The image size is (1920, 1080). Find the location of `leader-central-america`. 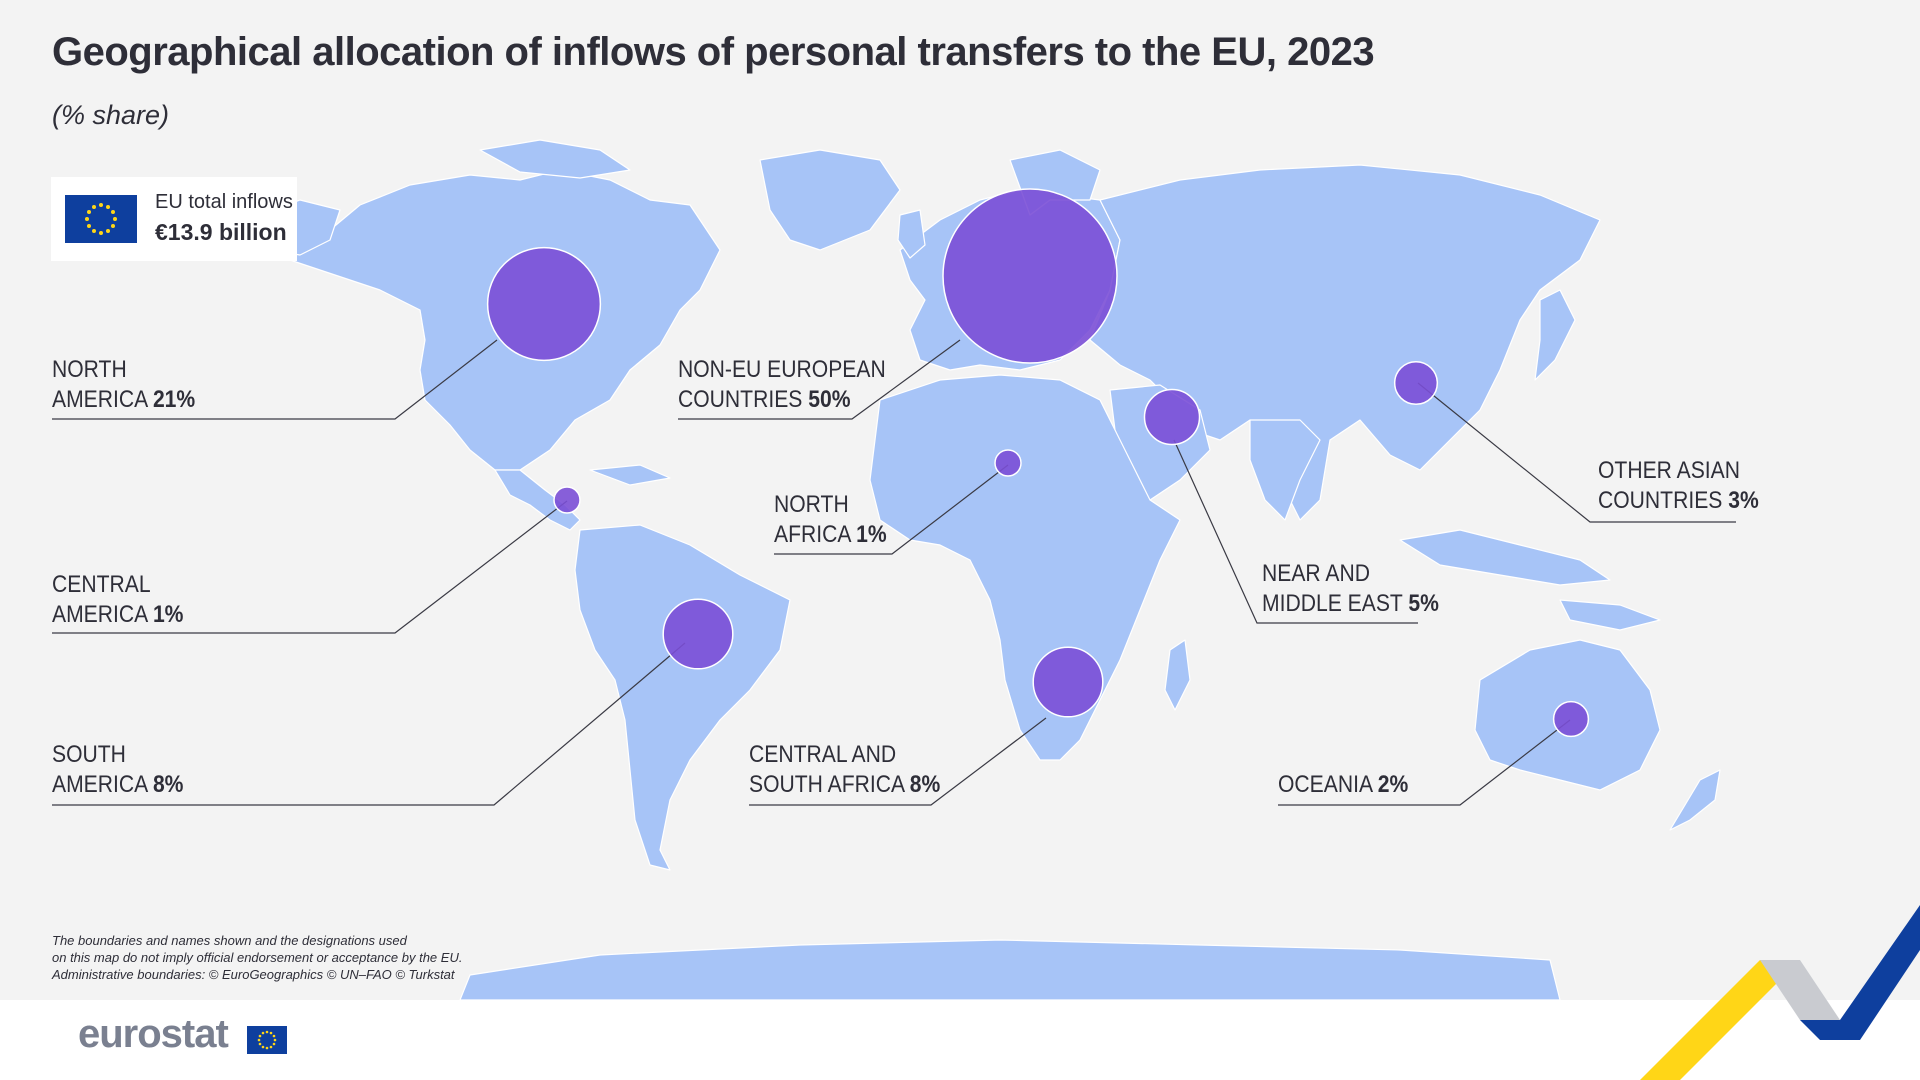

leader-central-america is located at coordinates (310, 567).